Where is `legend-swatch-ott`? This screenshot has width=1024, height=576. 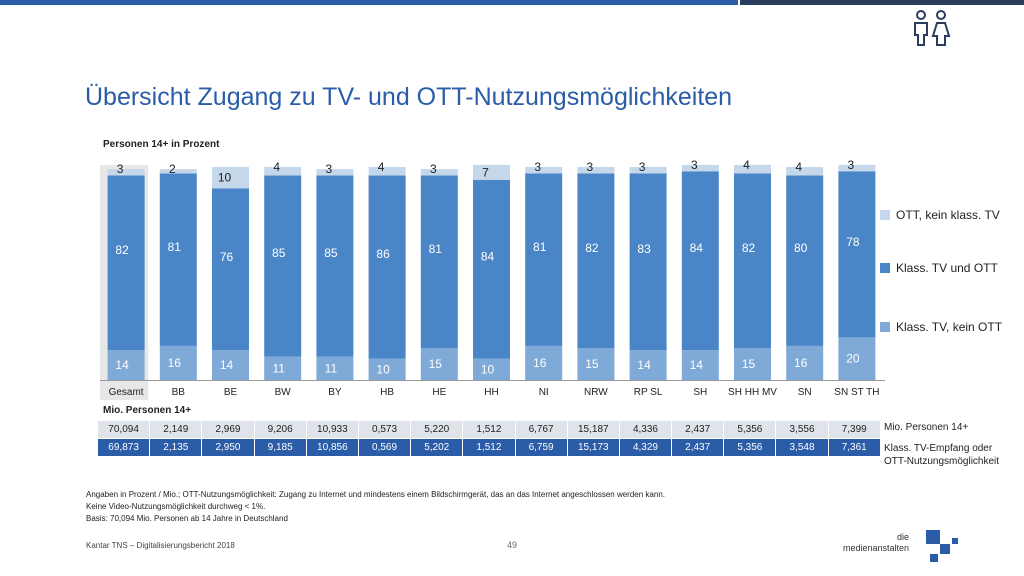
legend-swatch-ott is located at coordinates (885, 215).